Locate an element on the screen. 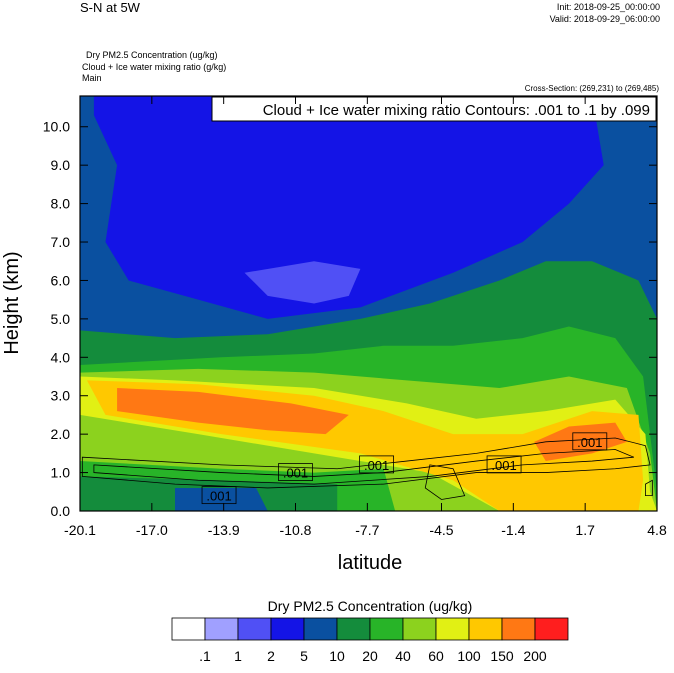 This screenshot has height=673, width=674. x-tick-label: -4.5 is located at coordinates (441, 530).